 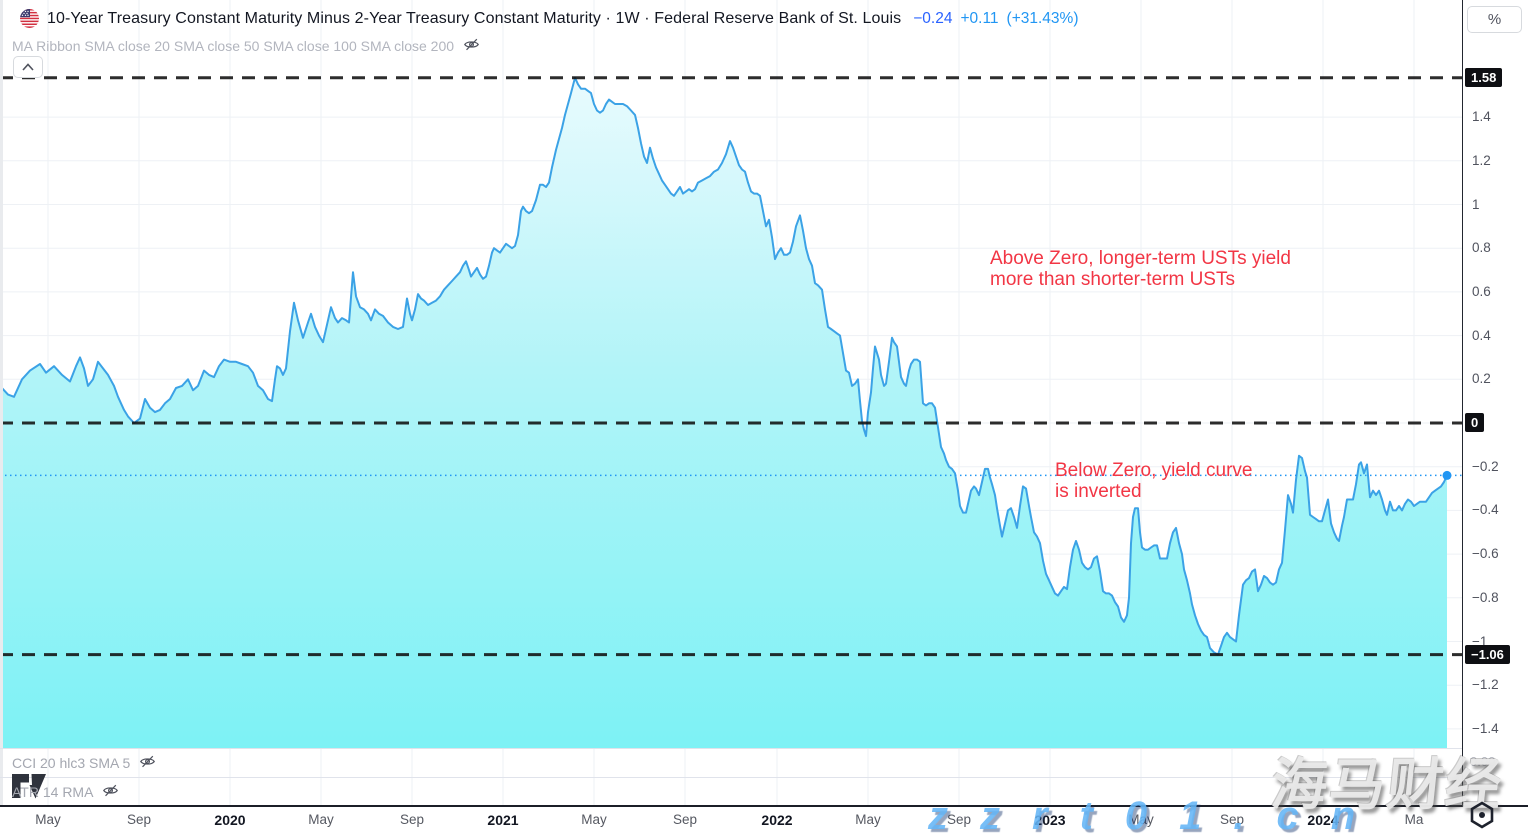 I want to click on price-tick-label: 1, so click(x=1476, y=204).